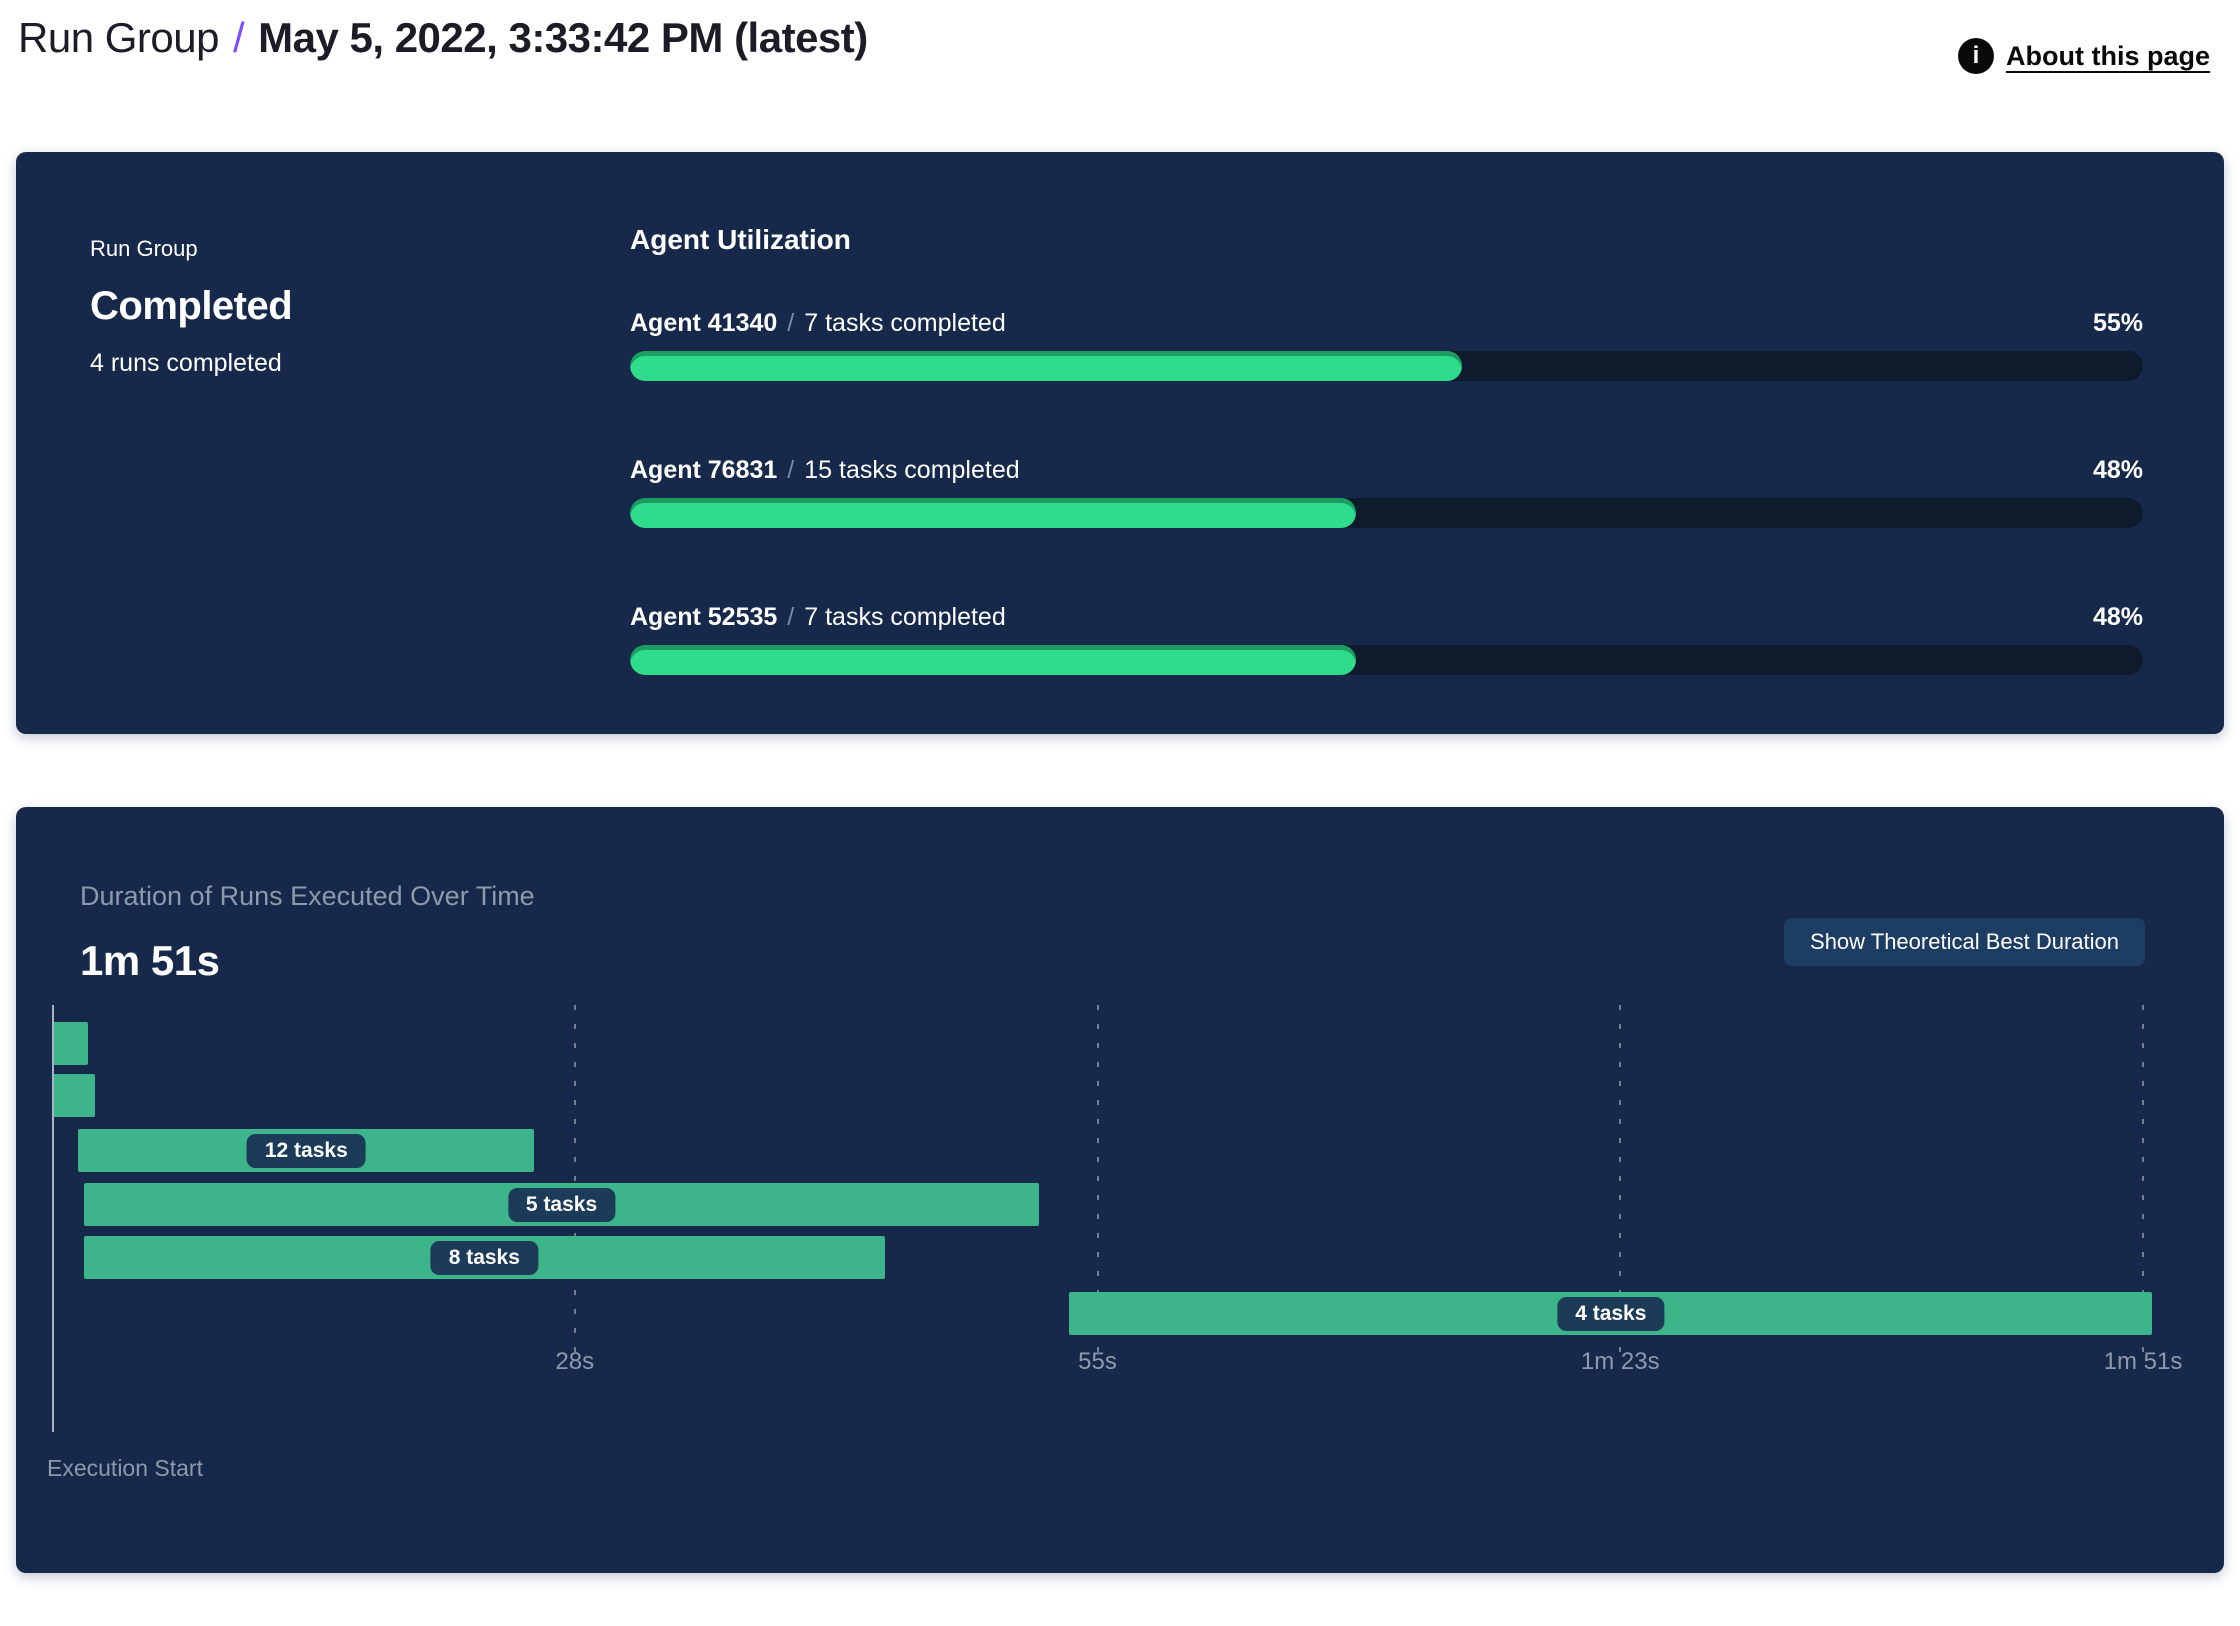 This screenshot has width=2240, height=1626. I want to click on run-bar: 5 tasks, so click(562, 1204).